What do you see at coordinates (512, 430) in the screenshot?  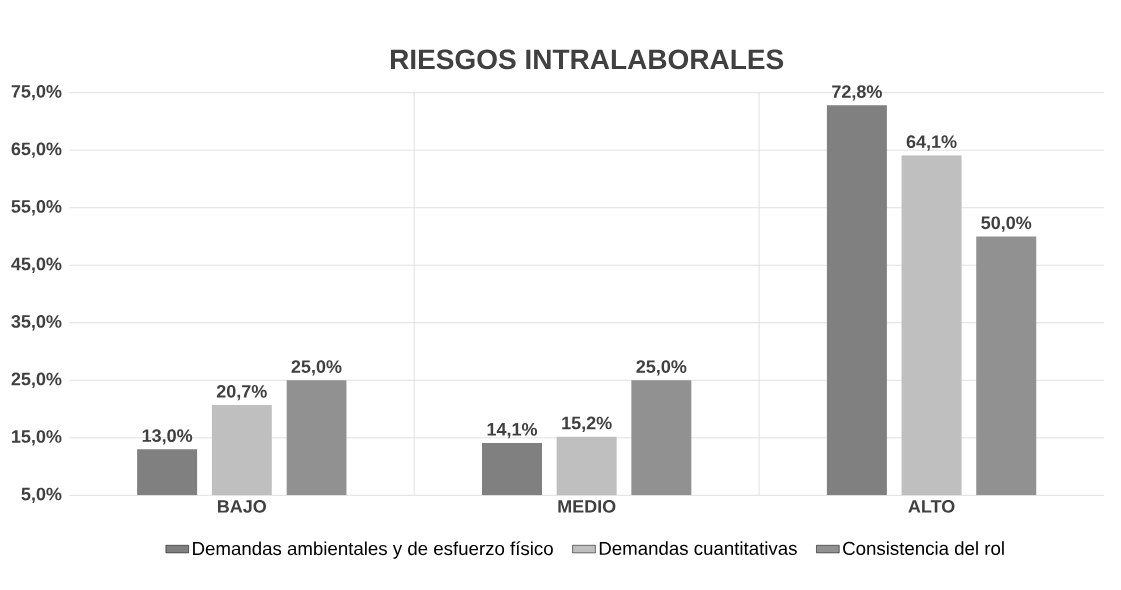 I see `data-label: 14,1%` at bounding box center [512, 430].